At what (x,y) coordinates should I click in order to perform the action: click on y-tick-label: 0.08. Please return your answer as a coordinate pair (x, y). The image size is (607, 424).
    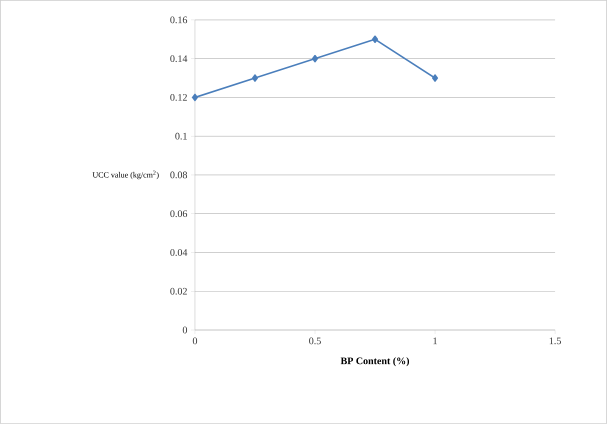
    Looking at the image, I should click on (179, 175).